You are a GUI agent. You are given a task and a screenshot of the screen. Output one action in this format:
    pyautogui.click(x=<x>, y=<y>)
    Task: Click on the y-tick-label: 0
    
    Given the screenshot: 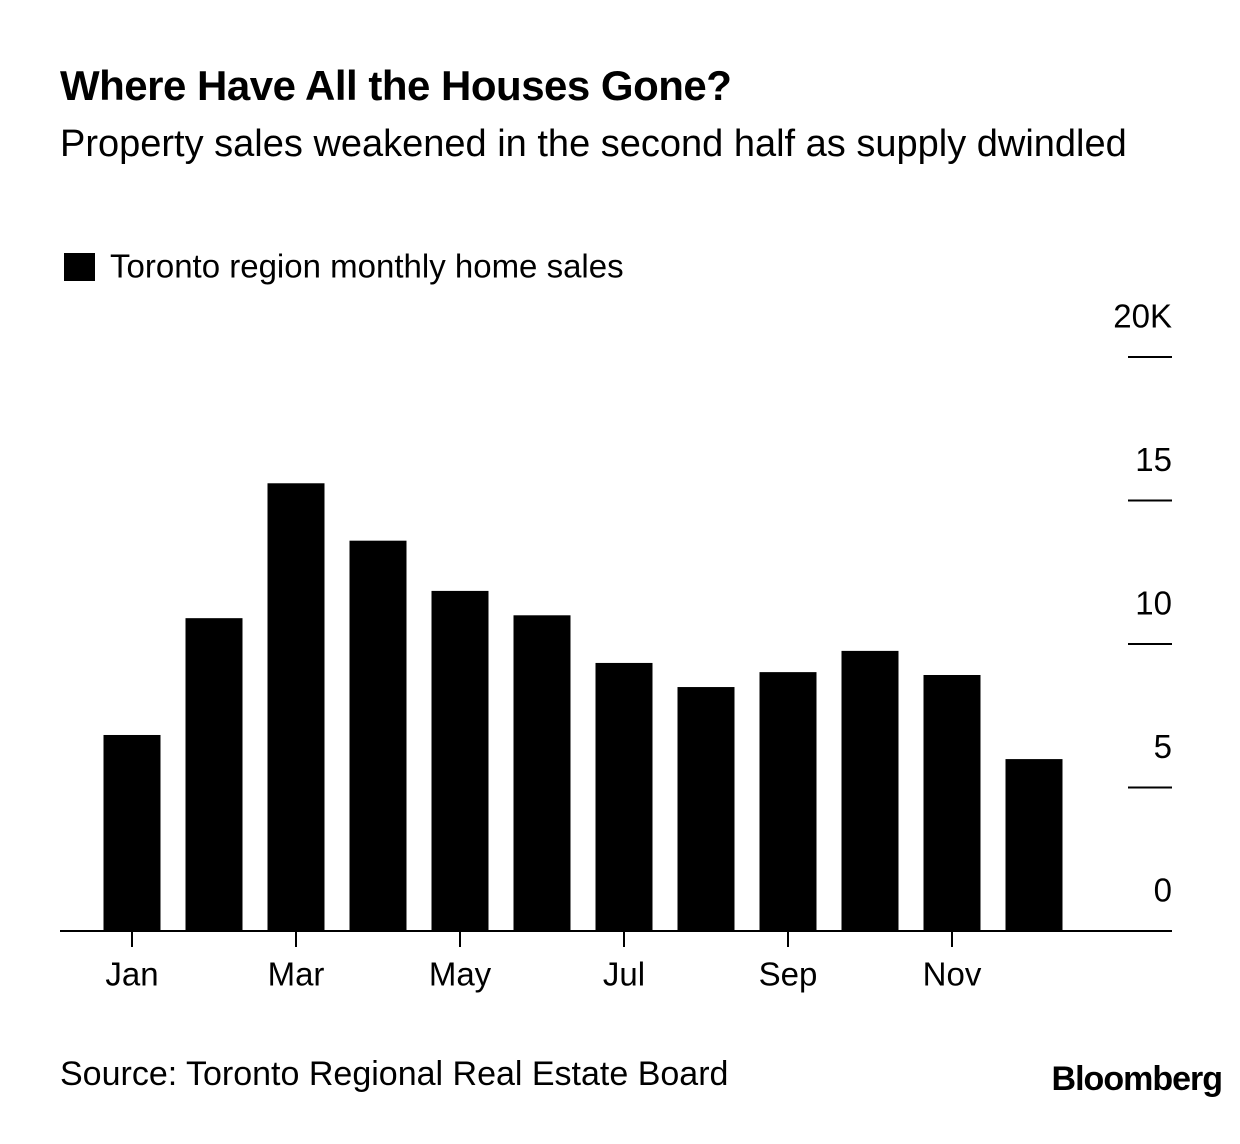 What is the action you would take?
    pyautogui.click(x=1163, y=890)
    